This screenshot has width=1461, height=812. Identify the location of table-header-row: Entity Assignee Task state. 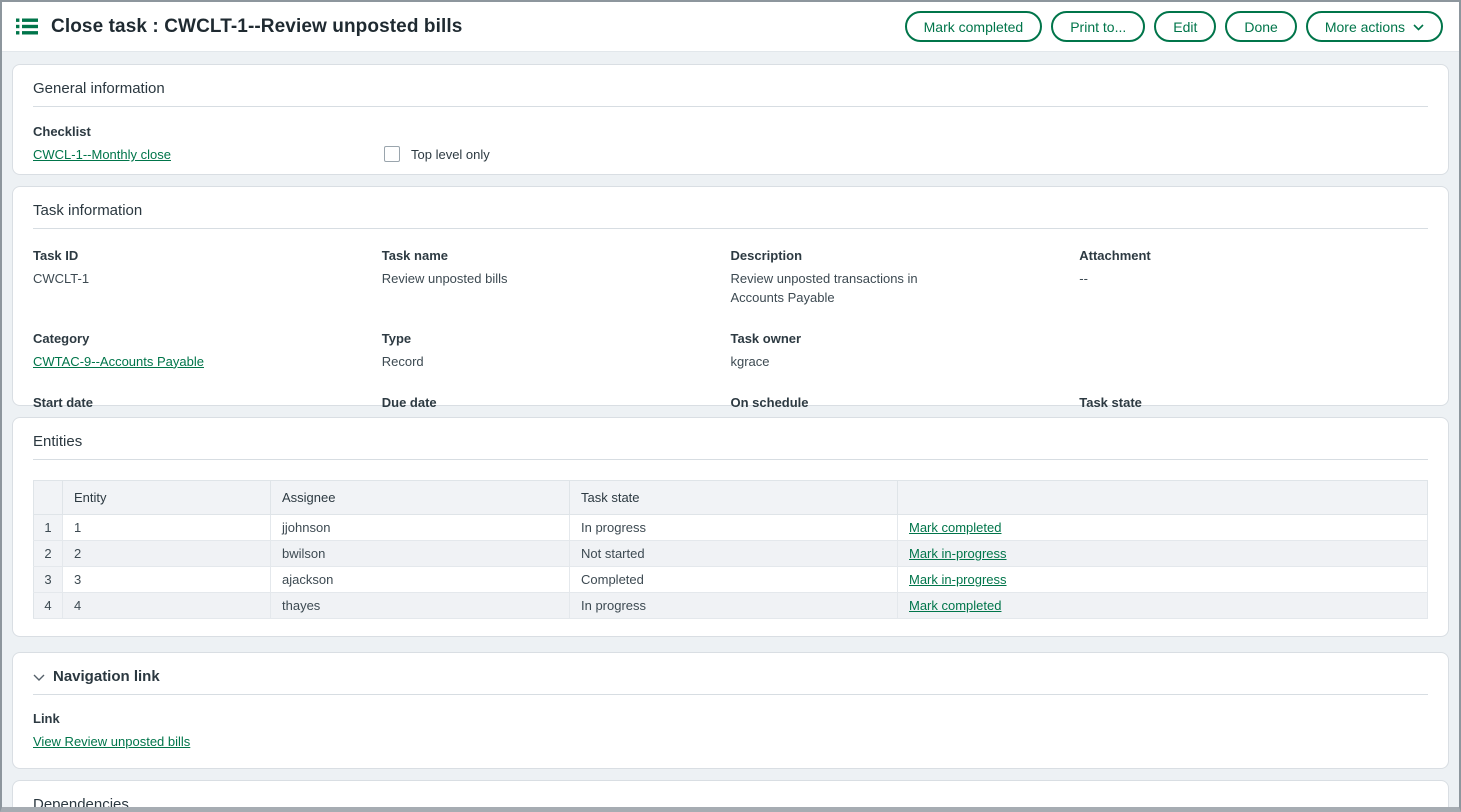
(730, 497).